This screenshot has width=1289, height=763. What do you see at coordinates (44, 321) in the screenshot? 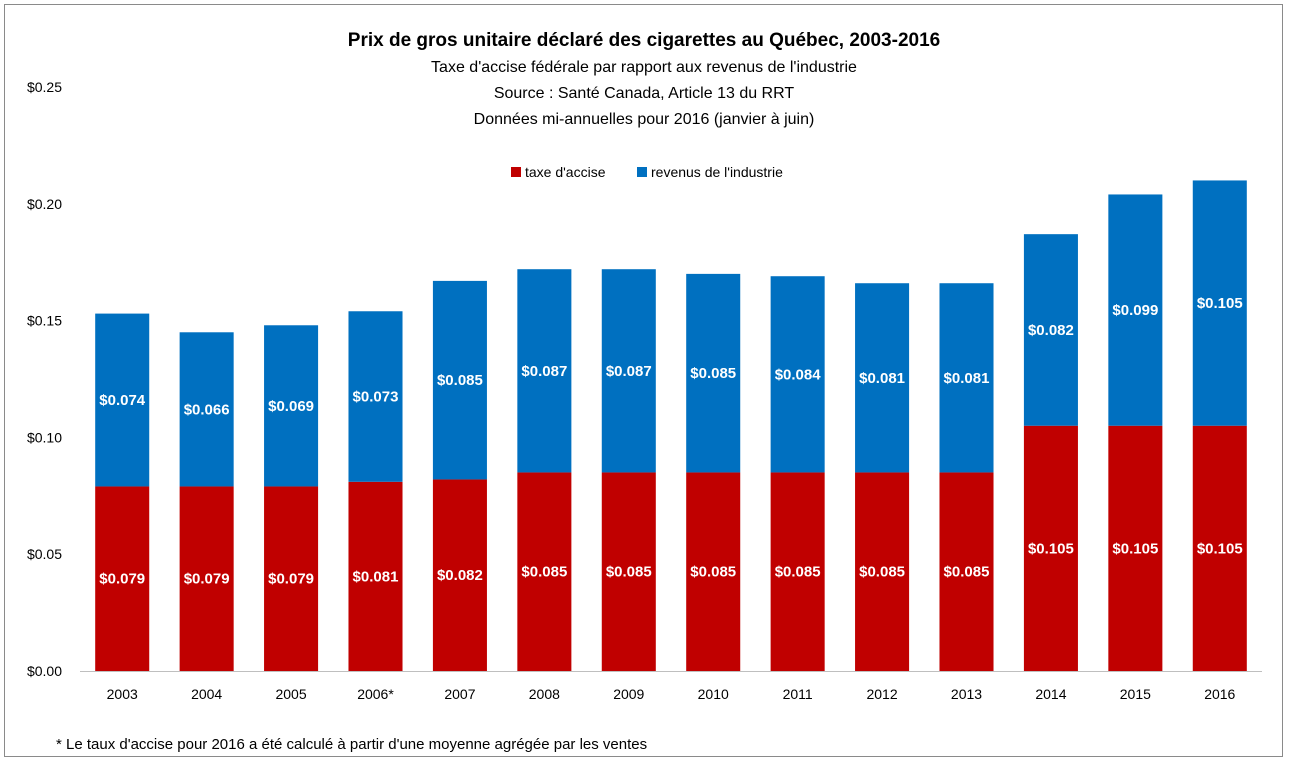
I see `y-tick-label: $0.15` at bounding box center [44, 321].